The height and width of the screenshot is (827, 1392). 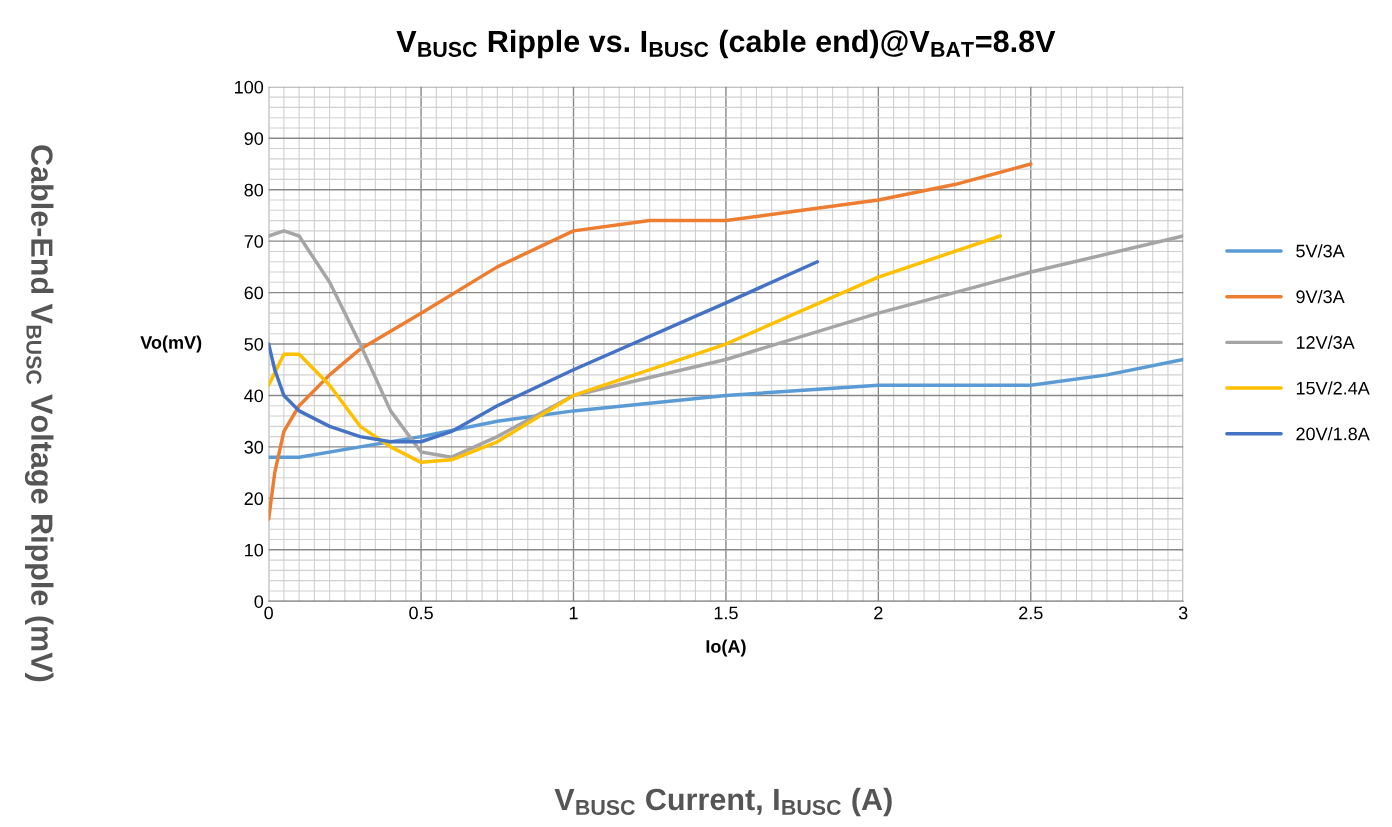 I want to click on y-tick-label: 80, so click(x=254, y=190).